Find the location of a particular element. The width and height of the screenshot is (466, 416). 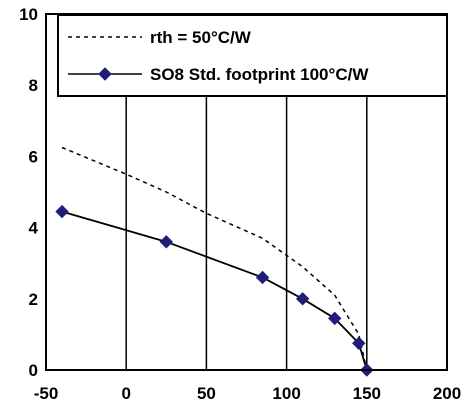

y-tick-label: 0 is located at coordinates (33, 370).